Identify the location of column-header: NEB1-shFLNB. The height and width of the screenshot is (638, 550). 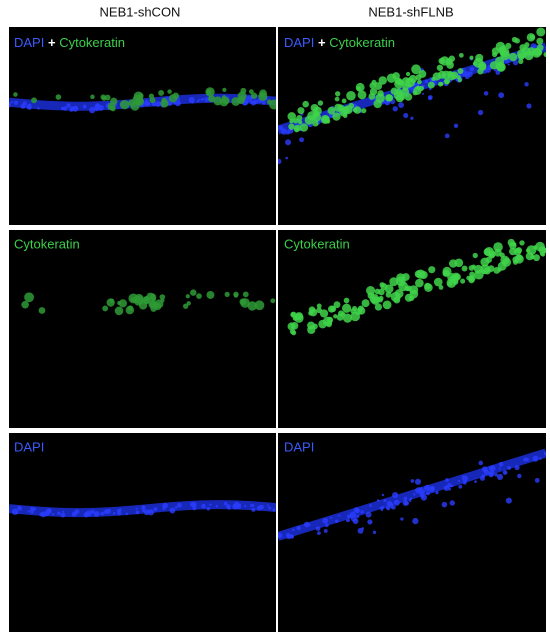
(410, 11).